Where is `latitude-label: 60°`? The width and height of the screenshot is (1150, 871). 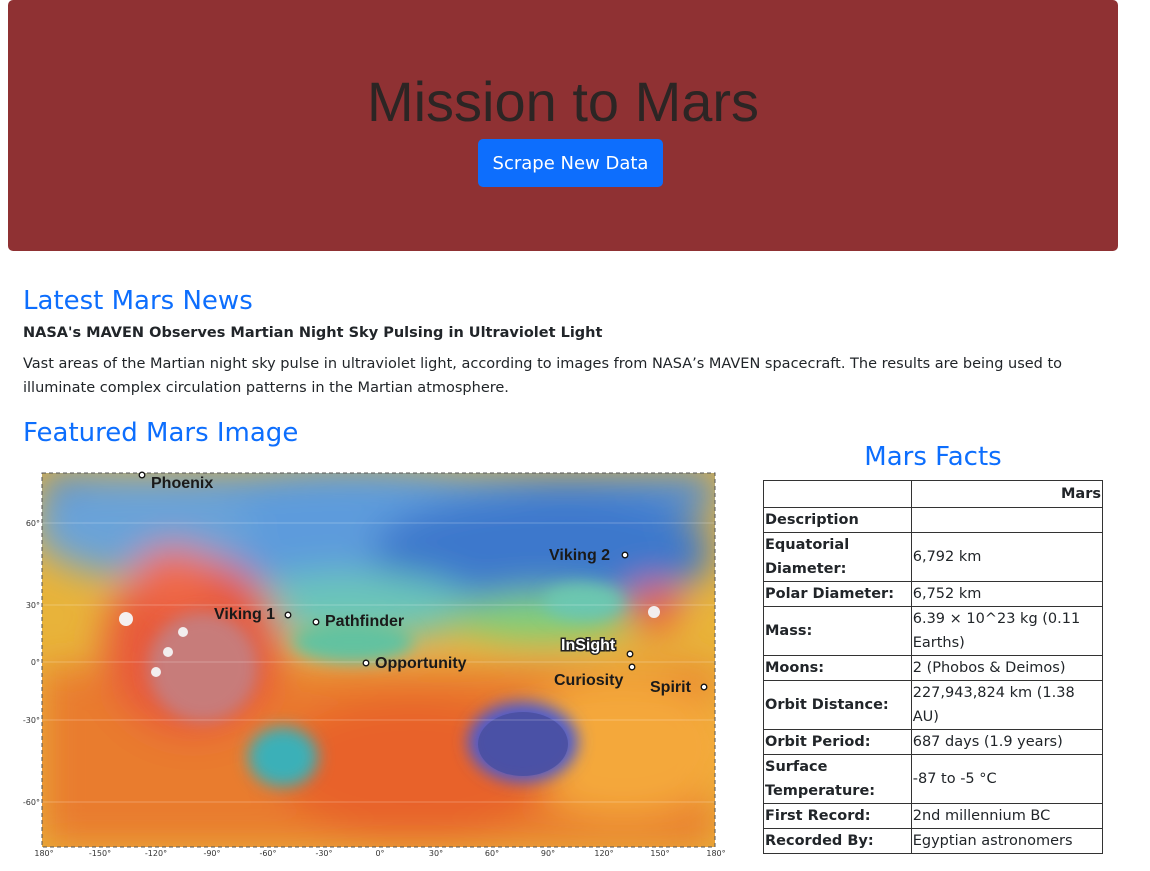
latitude-label: 60° is located at coordinates (33, 523).